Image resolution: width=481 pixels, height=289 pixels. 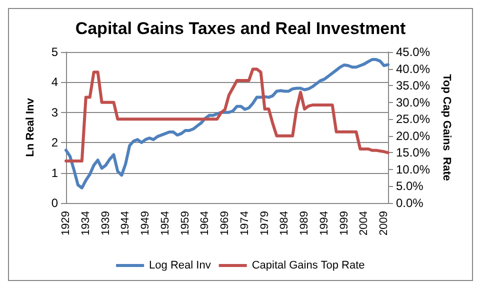 What do you see at coordinates (146, 223) in the screenshot?
I see `x-tick-label: 1949` at bounding box center [146, 223].